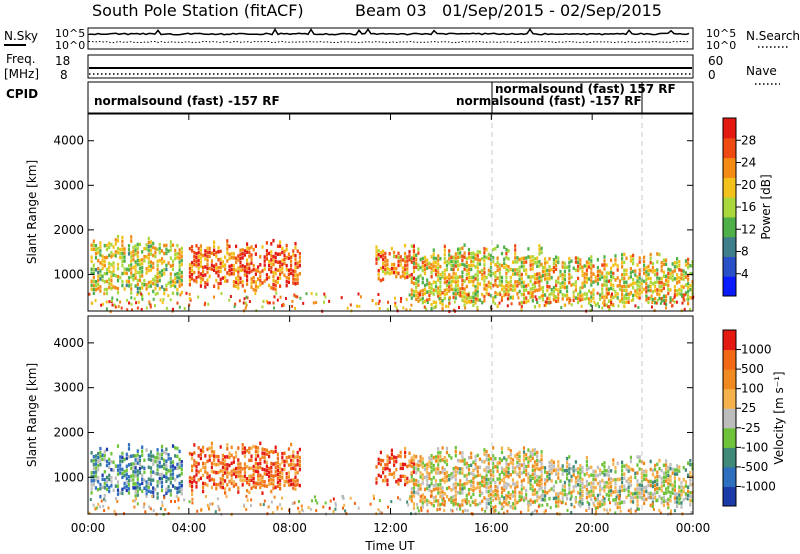 This screenshot has height=554, width=800. Describe the element at coordinates (592, 528) in the screenshot. I see `xtick-label: 20:00` at that location.